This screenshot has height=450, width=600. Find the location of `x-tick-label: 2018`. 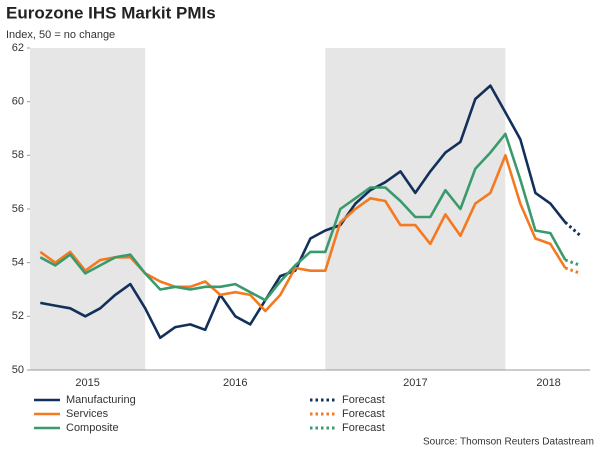

x-tick-label: 2018 is located at coordinates (548, 383).